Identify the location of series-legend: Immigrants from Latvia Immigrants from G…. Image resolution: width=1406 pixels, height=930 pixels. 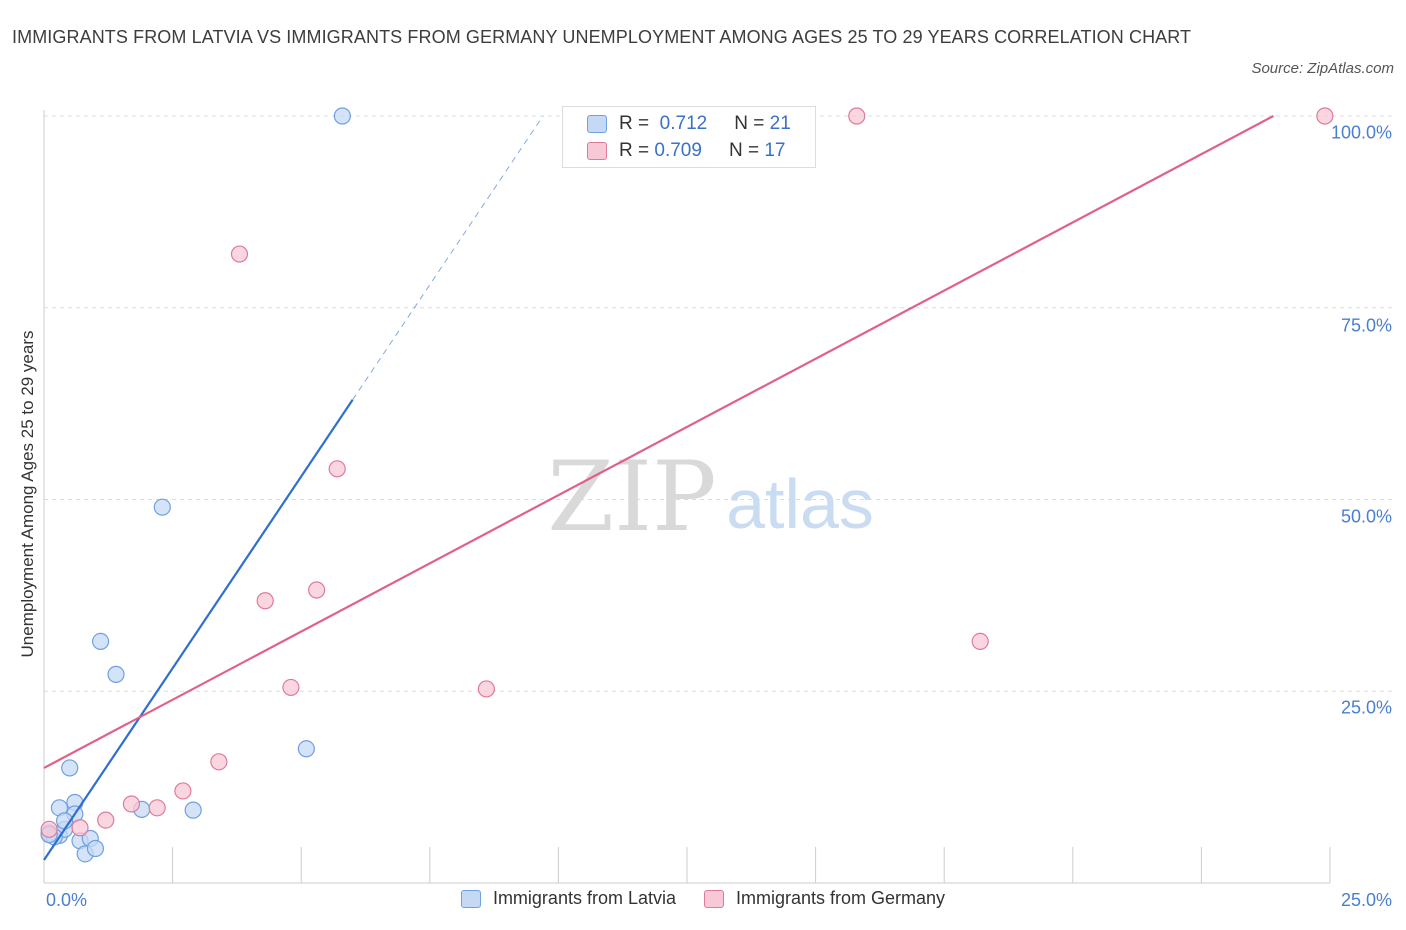
(703, 898).